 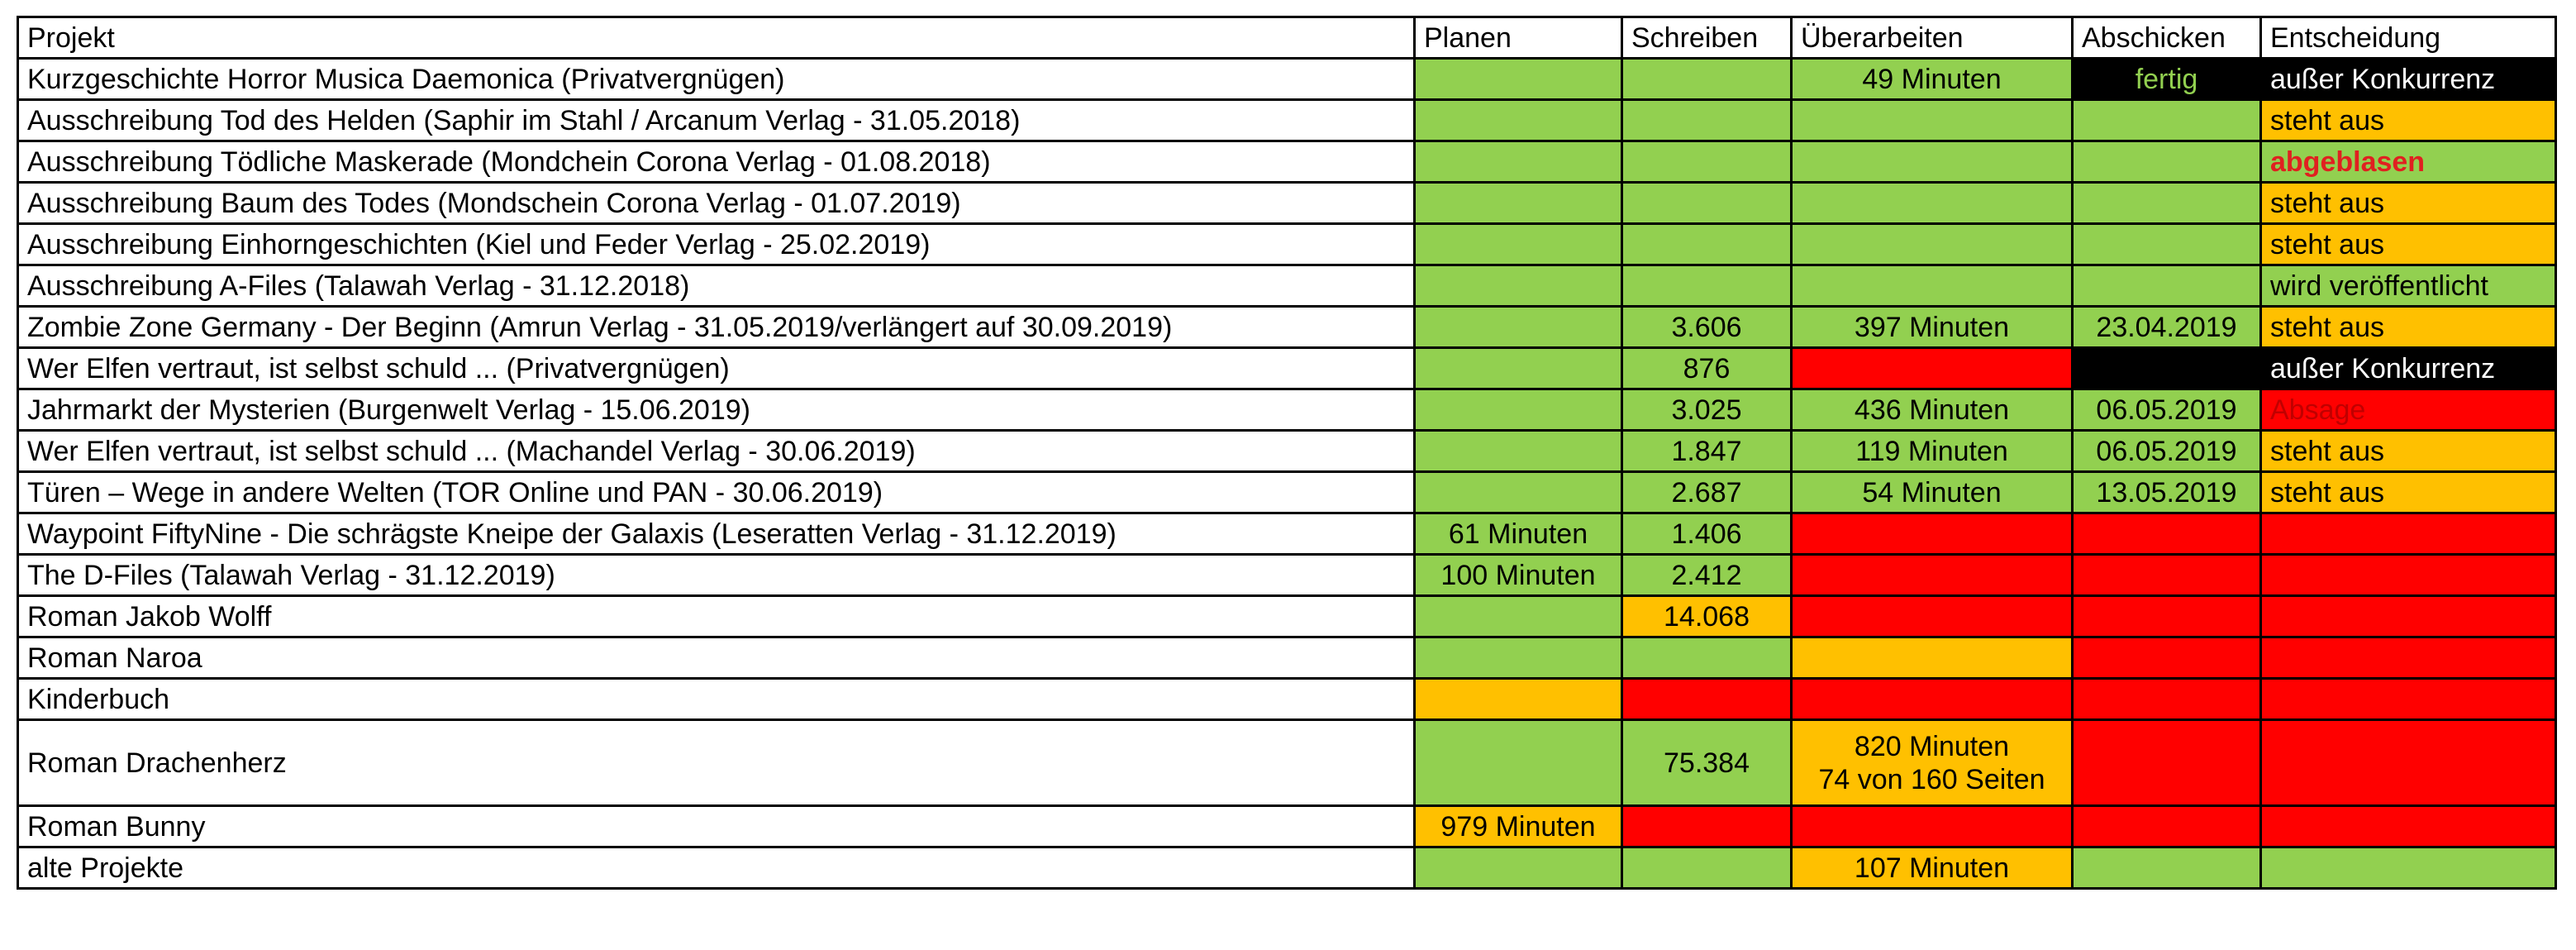 I want to click on cell-ueberarbeiten: 54 Minuten, so click(x=1932, y=492).